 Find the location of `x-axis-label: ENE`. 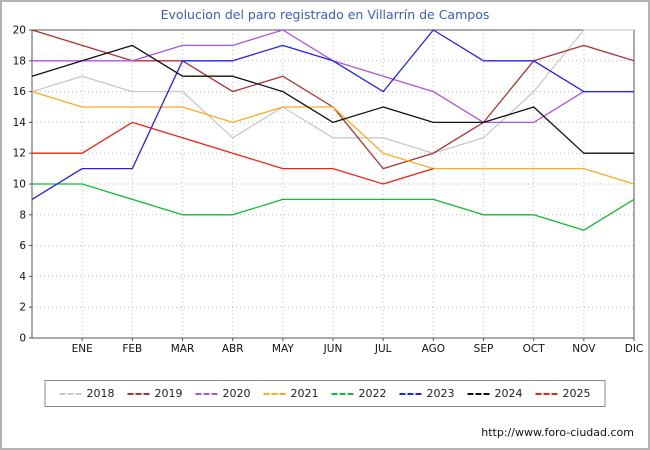

x-axis-label: ENE is located at coordinates (82, 349).